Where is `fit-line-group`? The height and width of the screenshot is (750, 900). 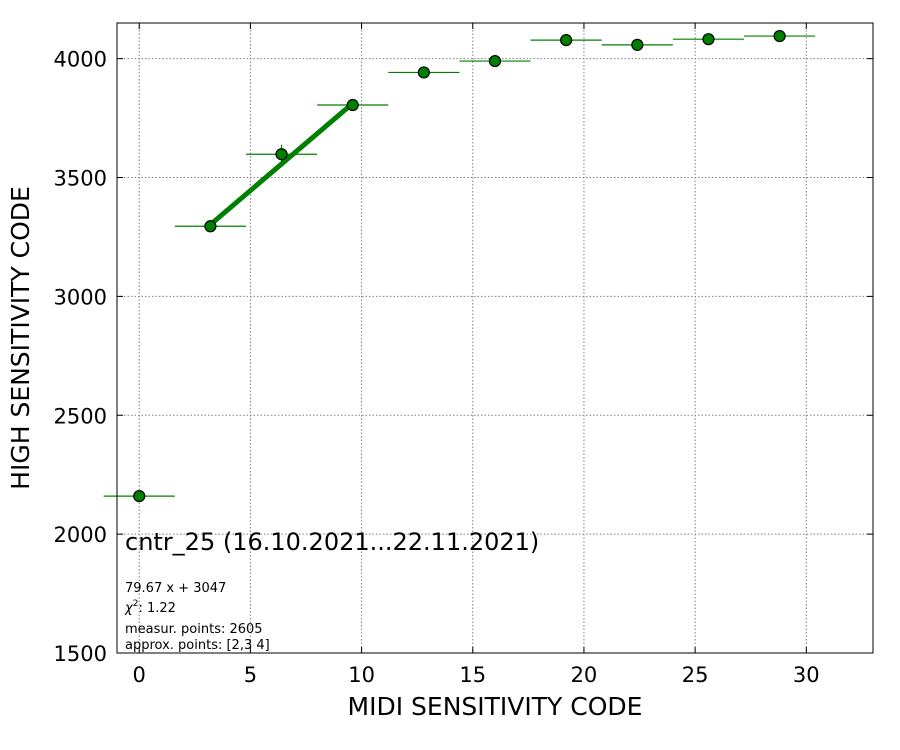
fit-line-group is located at coordinates (281, 164).